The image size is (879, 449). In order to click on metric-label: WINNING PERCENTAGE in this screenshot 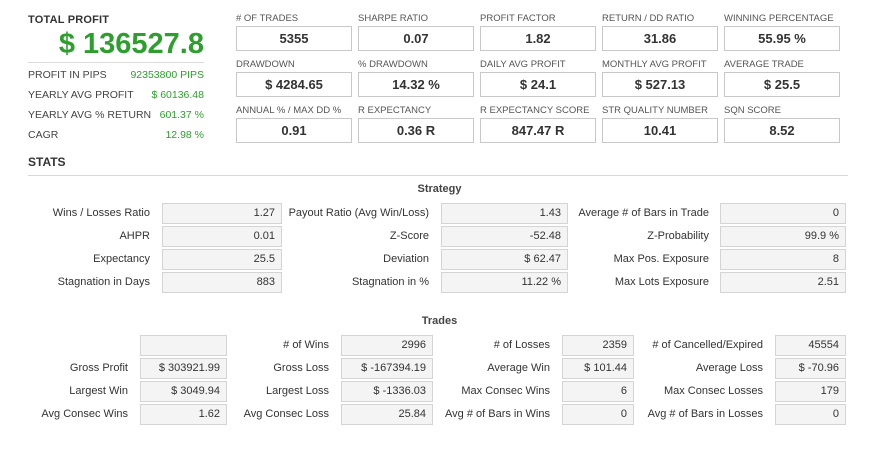, I will do `click(779, 18)`.